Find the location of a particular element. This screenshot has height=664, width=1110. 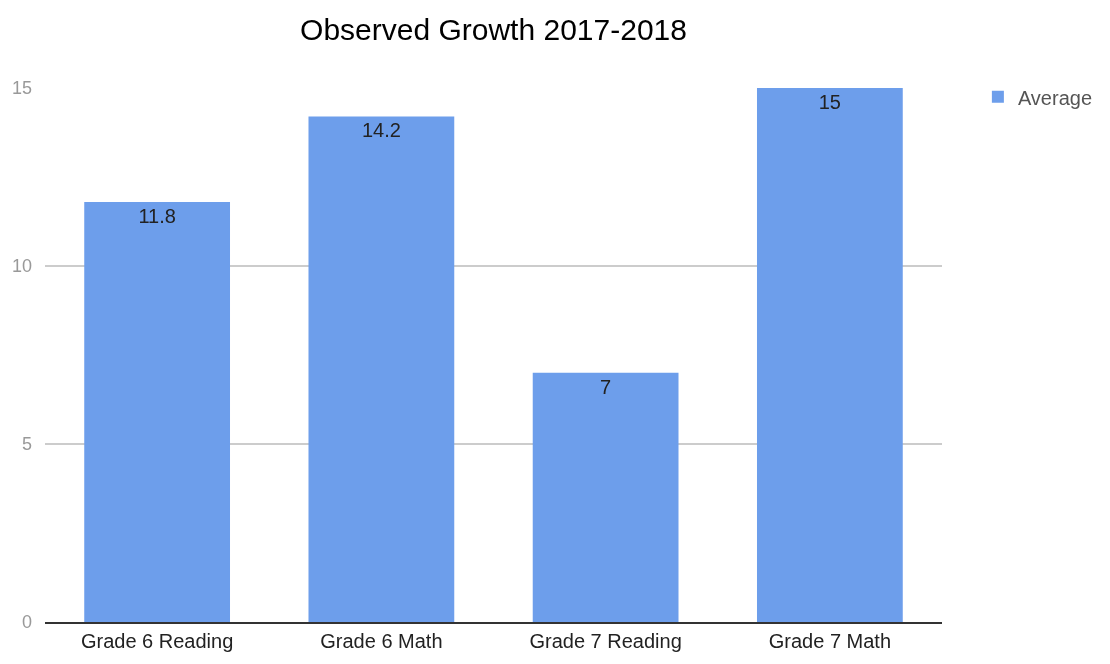

legend-label: Average is located at coordinates (1055, 97).